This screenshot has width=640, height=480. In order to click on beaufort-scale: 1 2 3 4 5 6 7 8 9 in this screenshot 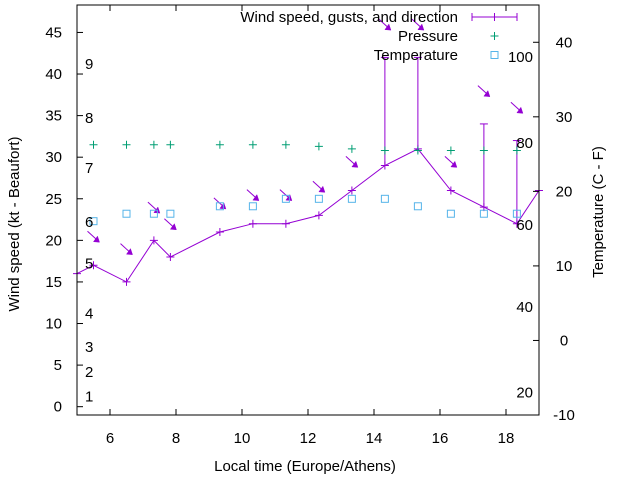, I will do `click(89, 231)`.